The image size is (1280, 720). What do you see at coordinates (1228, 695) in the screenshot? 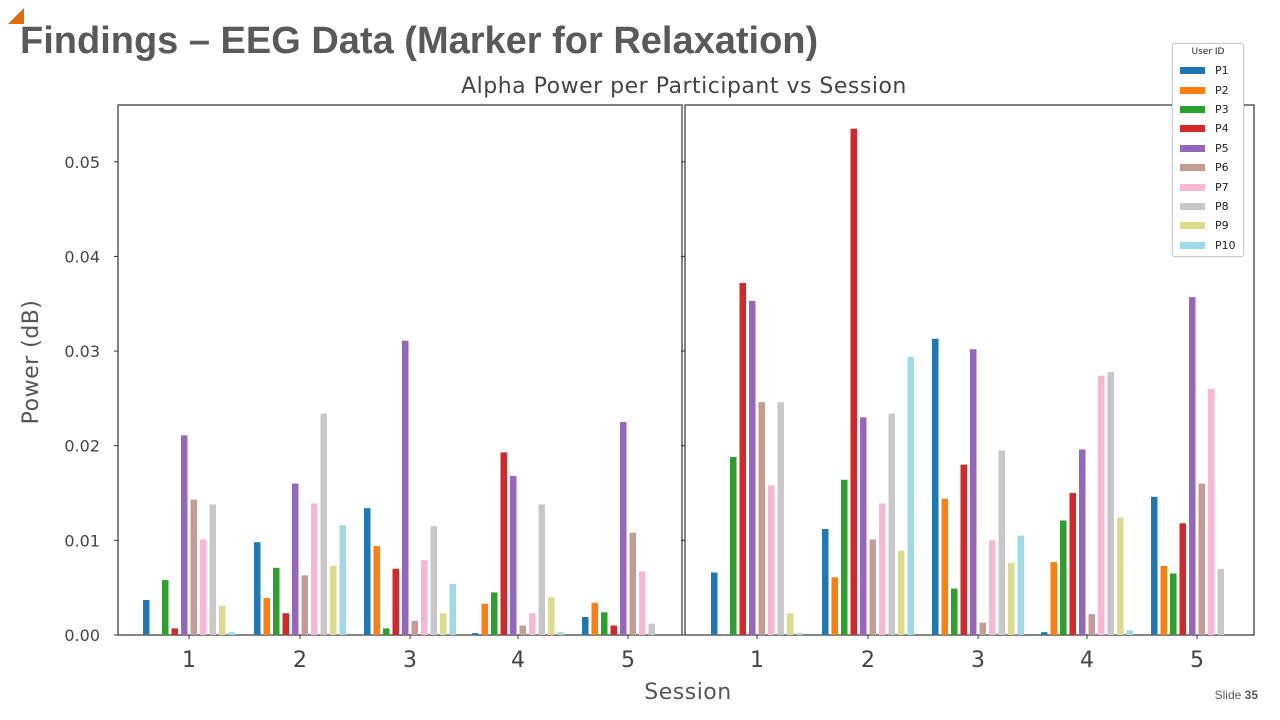
I see `slide-number-prefix: Slide` at bounding box center [1228, 695].